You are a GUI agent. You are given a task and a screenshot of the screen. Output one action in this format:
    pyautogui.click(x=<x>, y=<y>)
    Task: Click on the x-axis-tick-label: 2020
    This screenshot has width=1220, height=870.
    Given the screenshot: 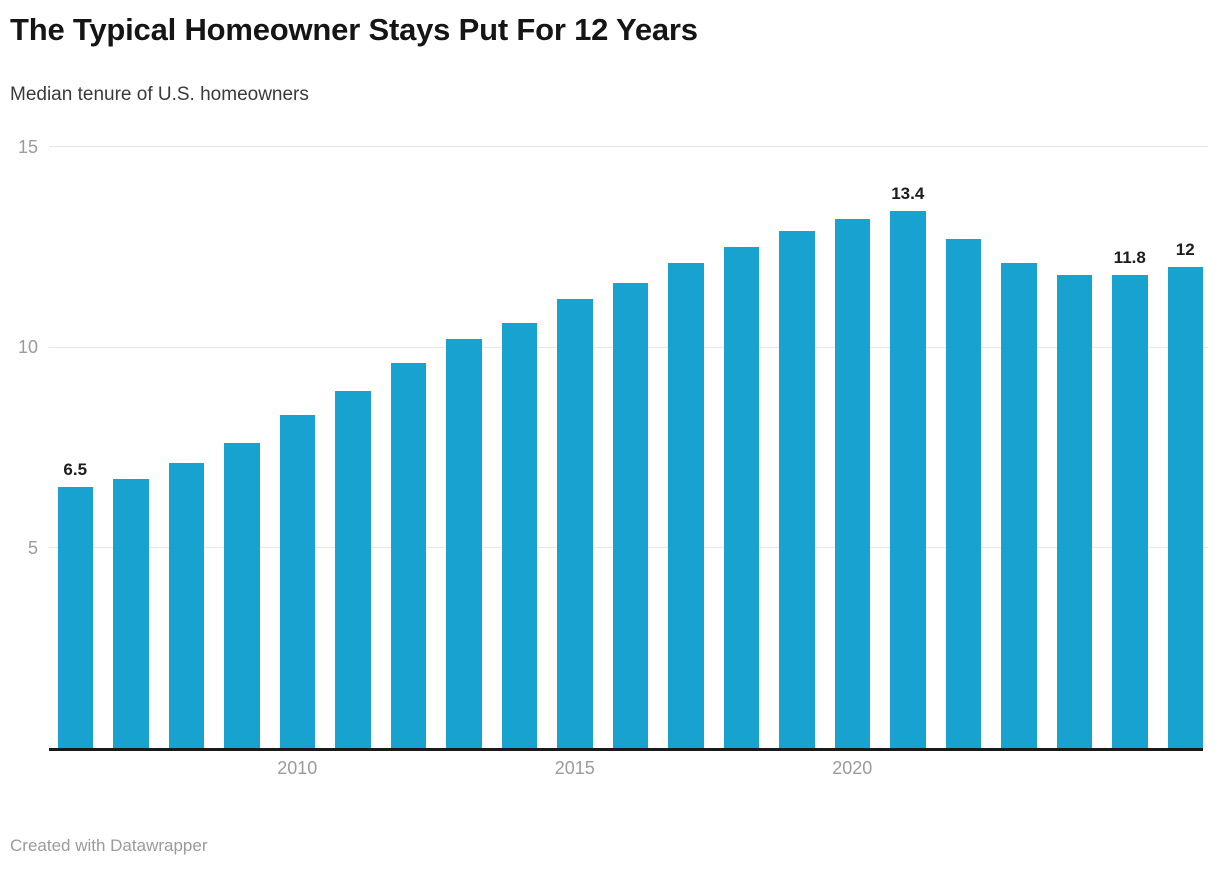 What is the action you would take?
    pyautogui.click(x=852, y=768)
    